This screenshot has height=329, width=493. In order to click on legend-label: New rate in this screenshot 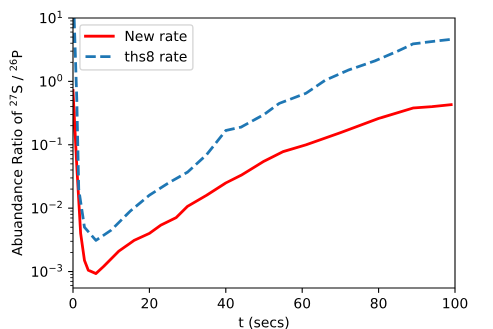, I will do `click(156, 36)`.